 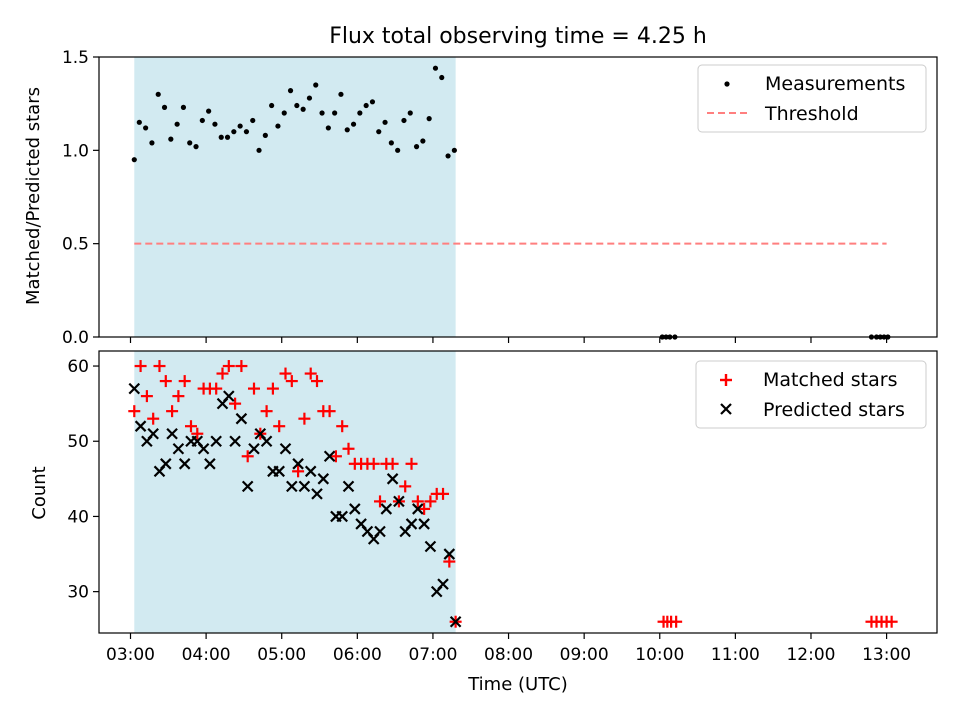 I want to click on threshold-legend-label: Threshold, so click(x=811, y=114).